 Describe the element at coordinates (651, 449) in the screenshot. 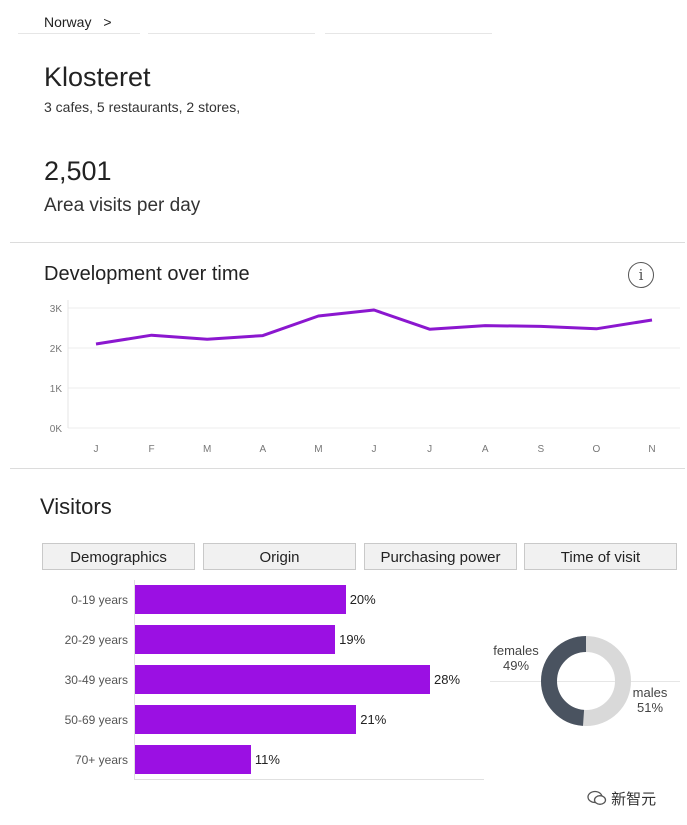

I see `x-tick-label: N` at that location.